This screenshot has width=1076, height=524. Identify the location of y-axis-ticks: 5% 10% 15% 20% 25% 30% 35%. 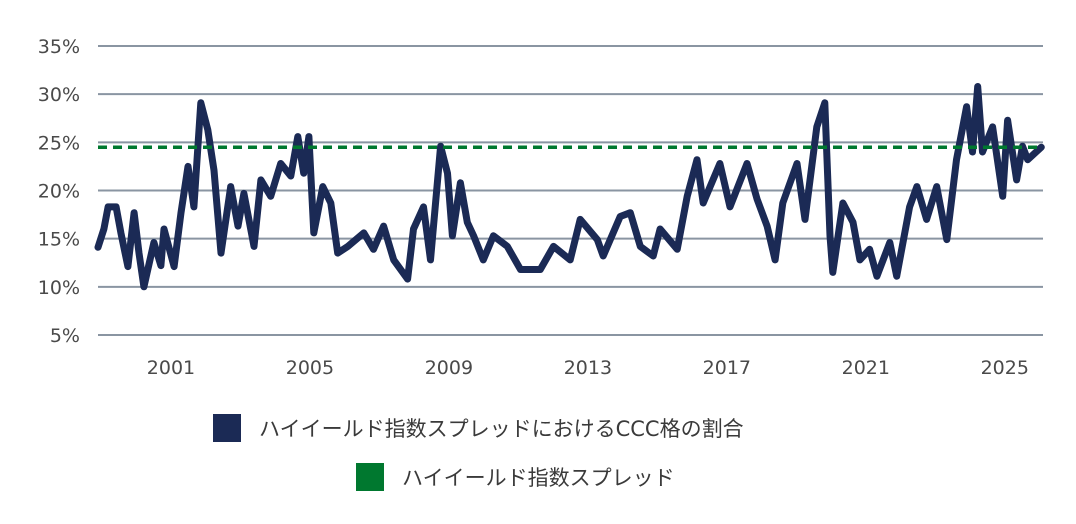
(59, 191).